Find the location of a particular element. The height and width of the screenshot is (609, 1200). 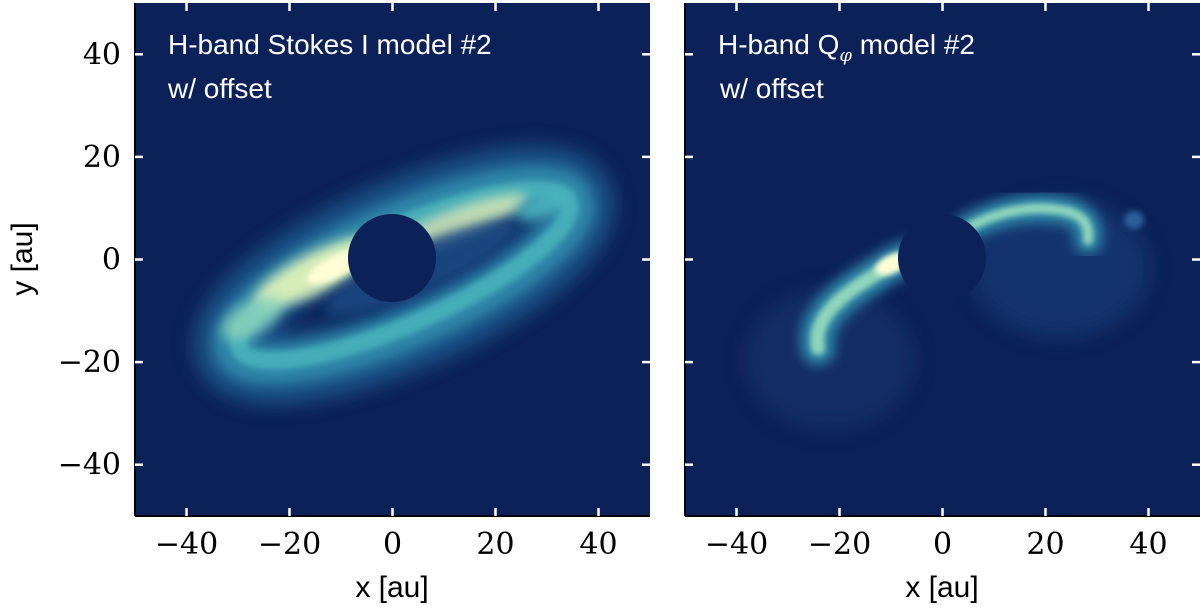

x-tick-label-stokes-i: −40 is located at coordinates (186, 544).